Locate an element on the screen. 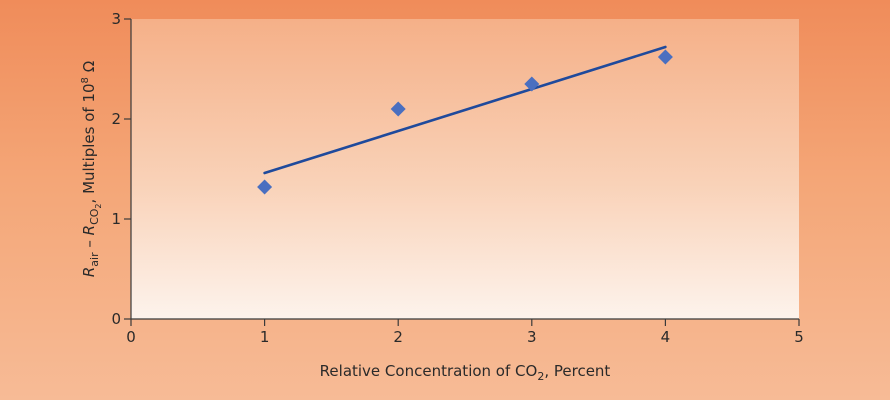 The height and width of the screenshot is (400, 890). x-tick-label: 3 is located at coordinates (532, 337).